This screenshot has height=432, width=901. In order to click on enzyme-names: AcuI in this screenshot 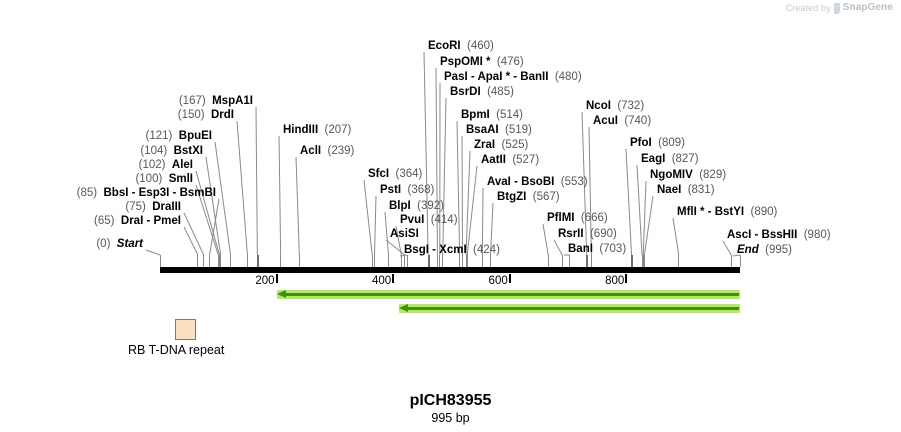, I will do `click(605, 121)`.